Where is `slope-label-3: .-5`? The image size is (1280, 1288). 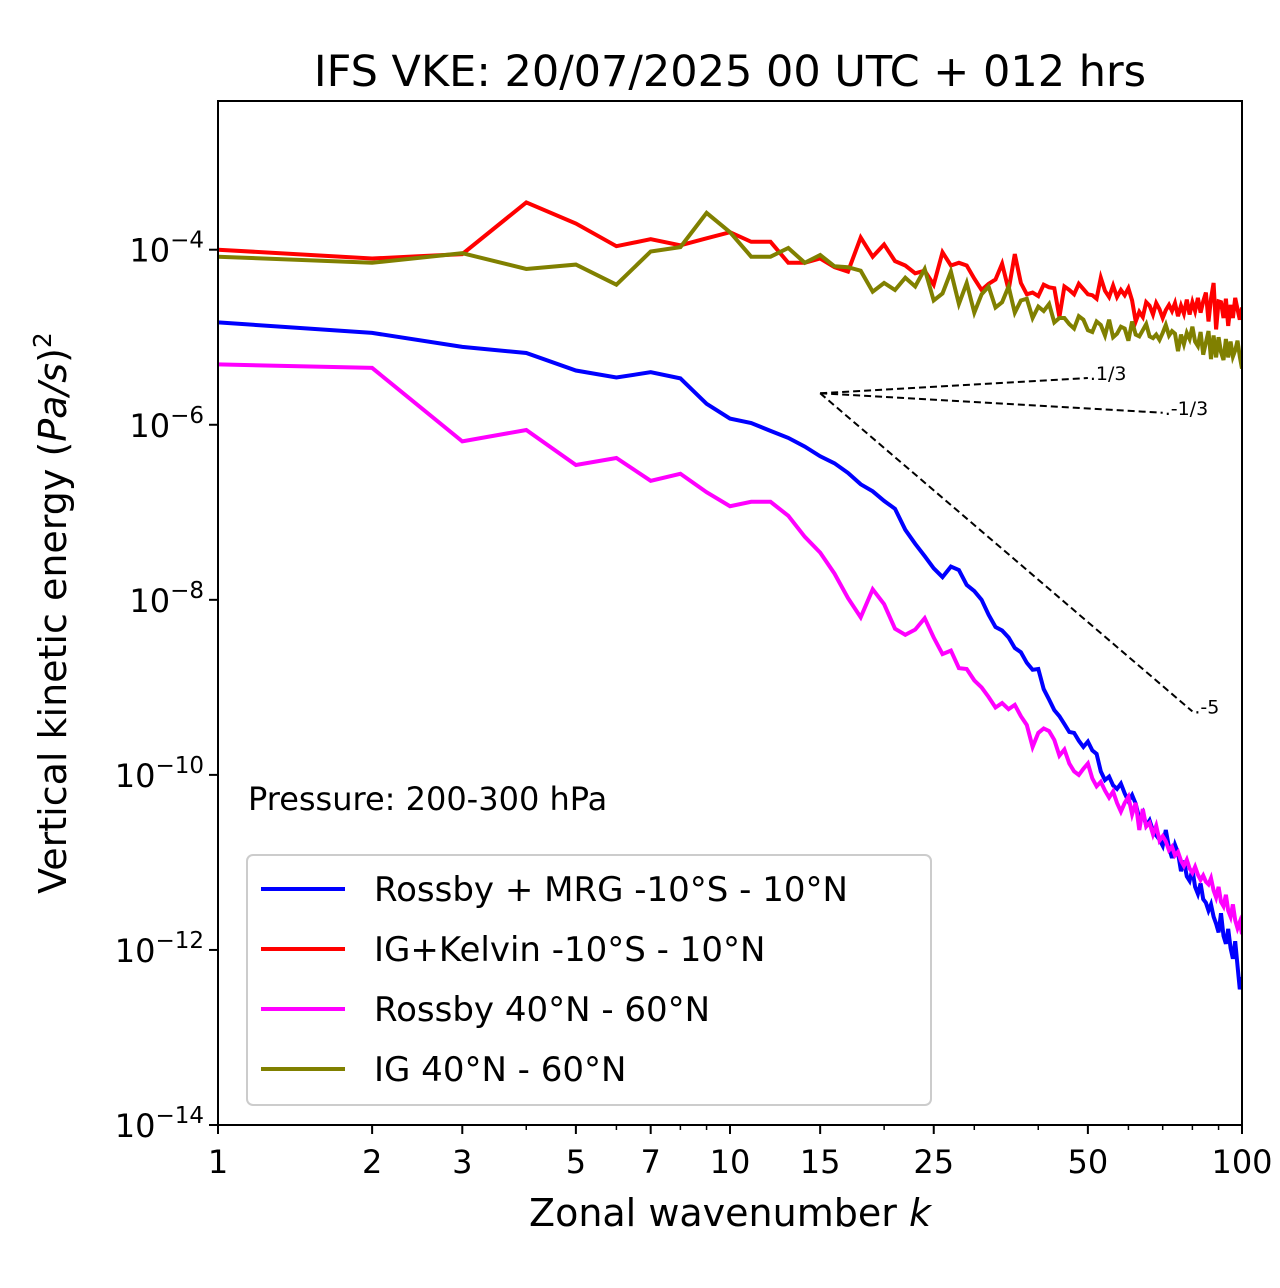
slope-label-3: .-5 is located at coordinates (1206, 707).